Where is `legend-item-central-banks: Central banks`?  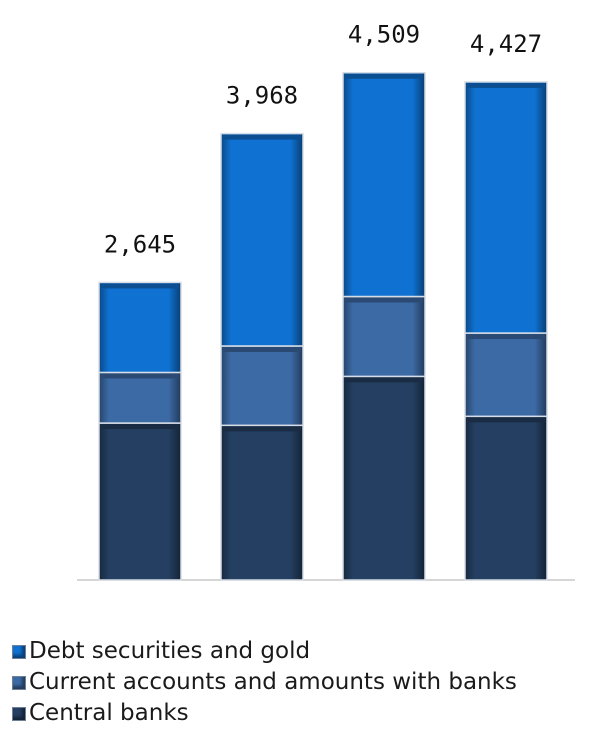 legend-item-central-banks: Central banks is located at coordinates (264, 713).